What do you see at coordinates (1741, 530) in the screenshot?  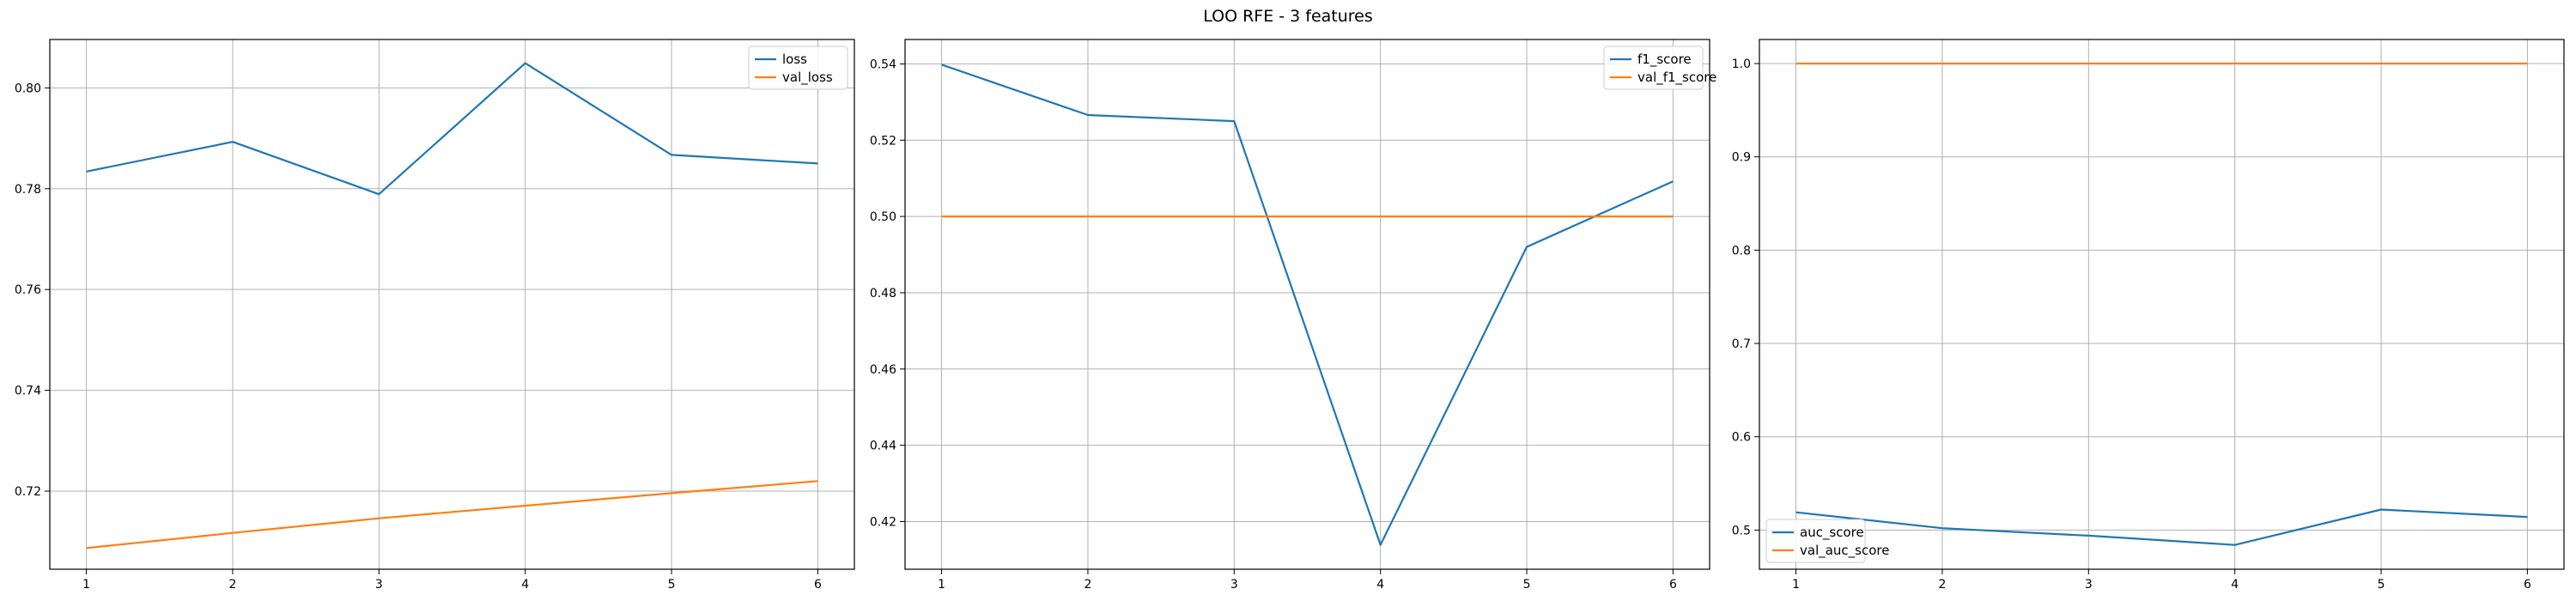 I see `y-tick-label: 0.5` at bounding box center [1741, 530].